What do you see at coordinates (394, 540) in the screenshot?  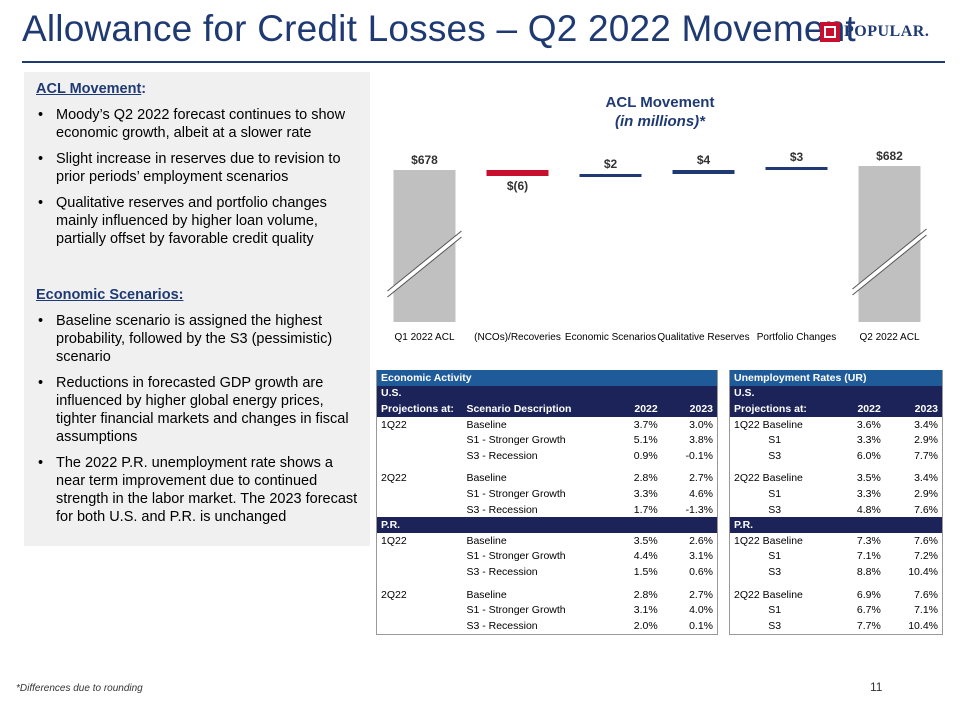 I see `projection-cell: 1Q22` at bounding box center [394, 540].